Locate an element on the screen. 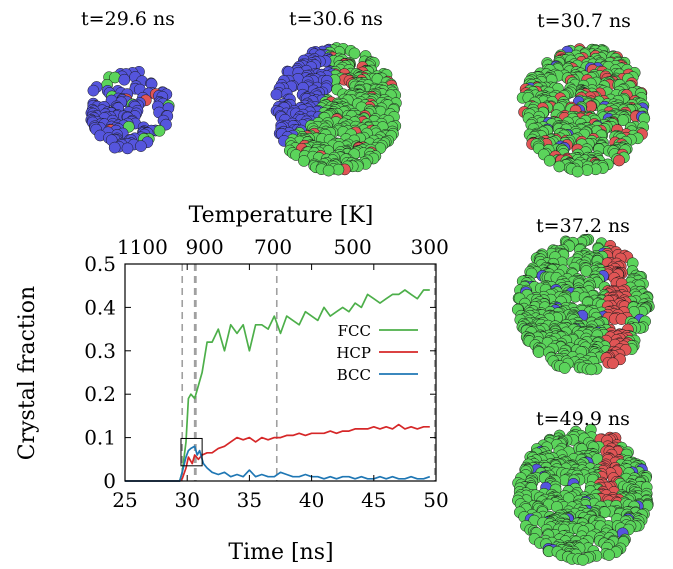 This screenshot has width=673, height=569. y-tick-label: 0 is located at coordinates (109, 481).